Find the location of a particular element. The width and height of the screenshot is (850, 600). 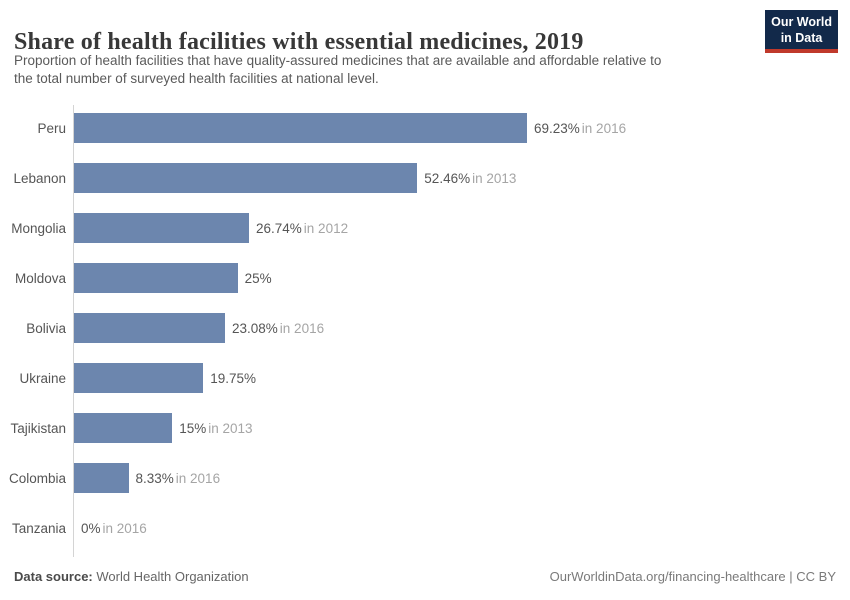

value-label: 8.33% in 2016 is located at coordinates (178, 478).